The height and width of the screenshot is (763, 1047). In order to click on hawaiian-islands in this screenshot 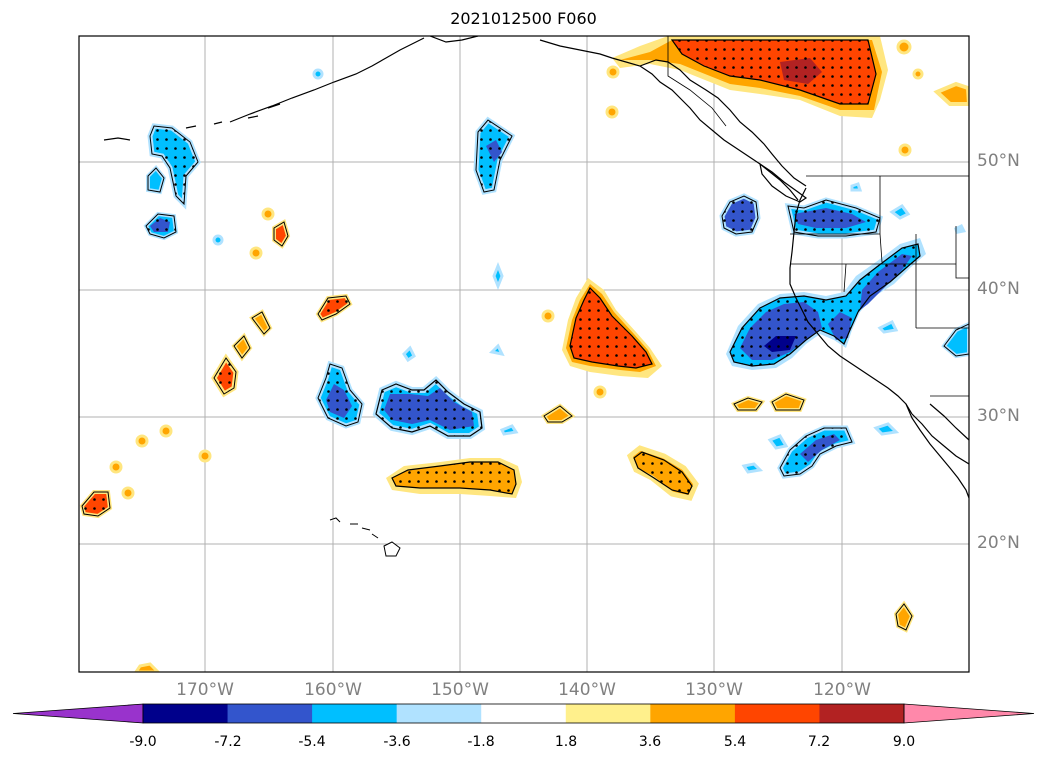, I will do `click(365, 537)`.